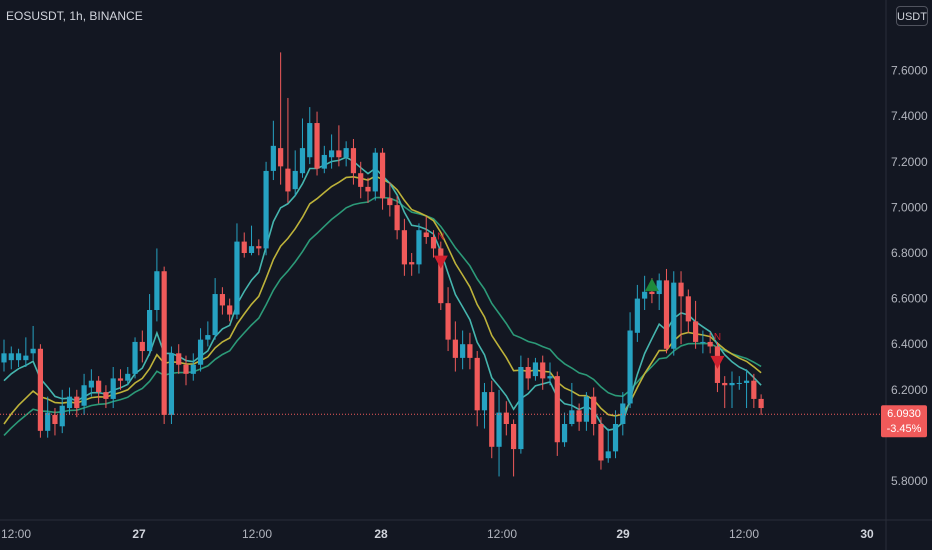  I want to click on last-price-value: 6.0930, so click(904, 414).